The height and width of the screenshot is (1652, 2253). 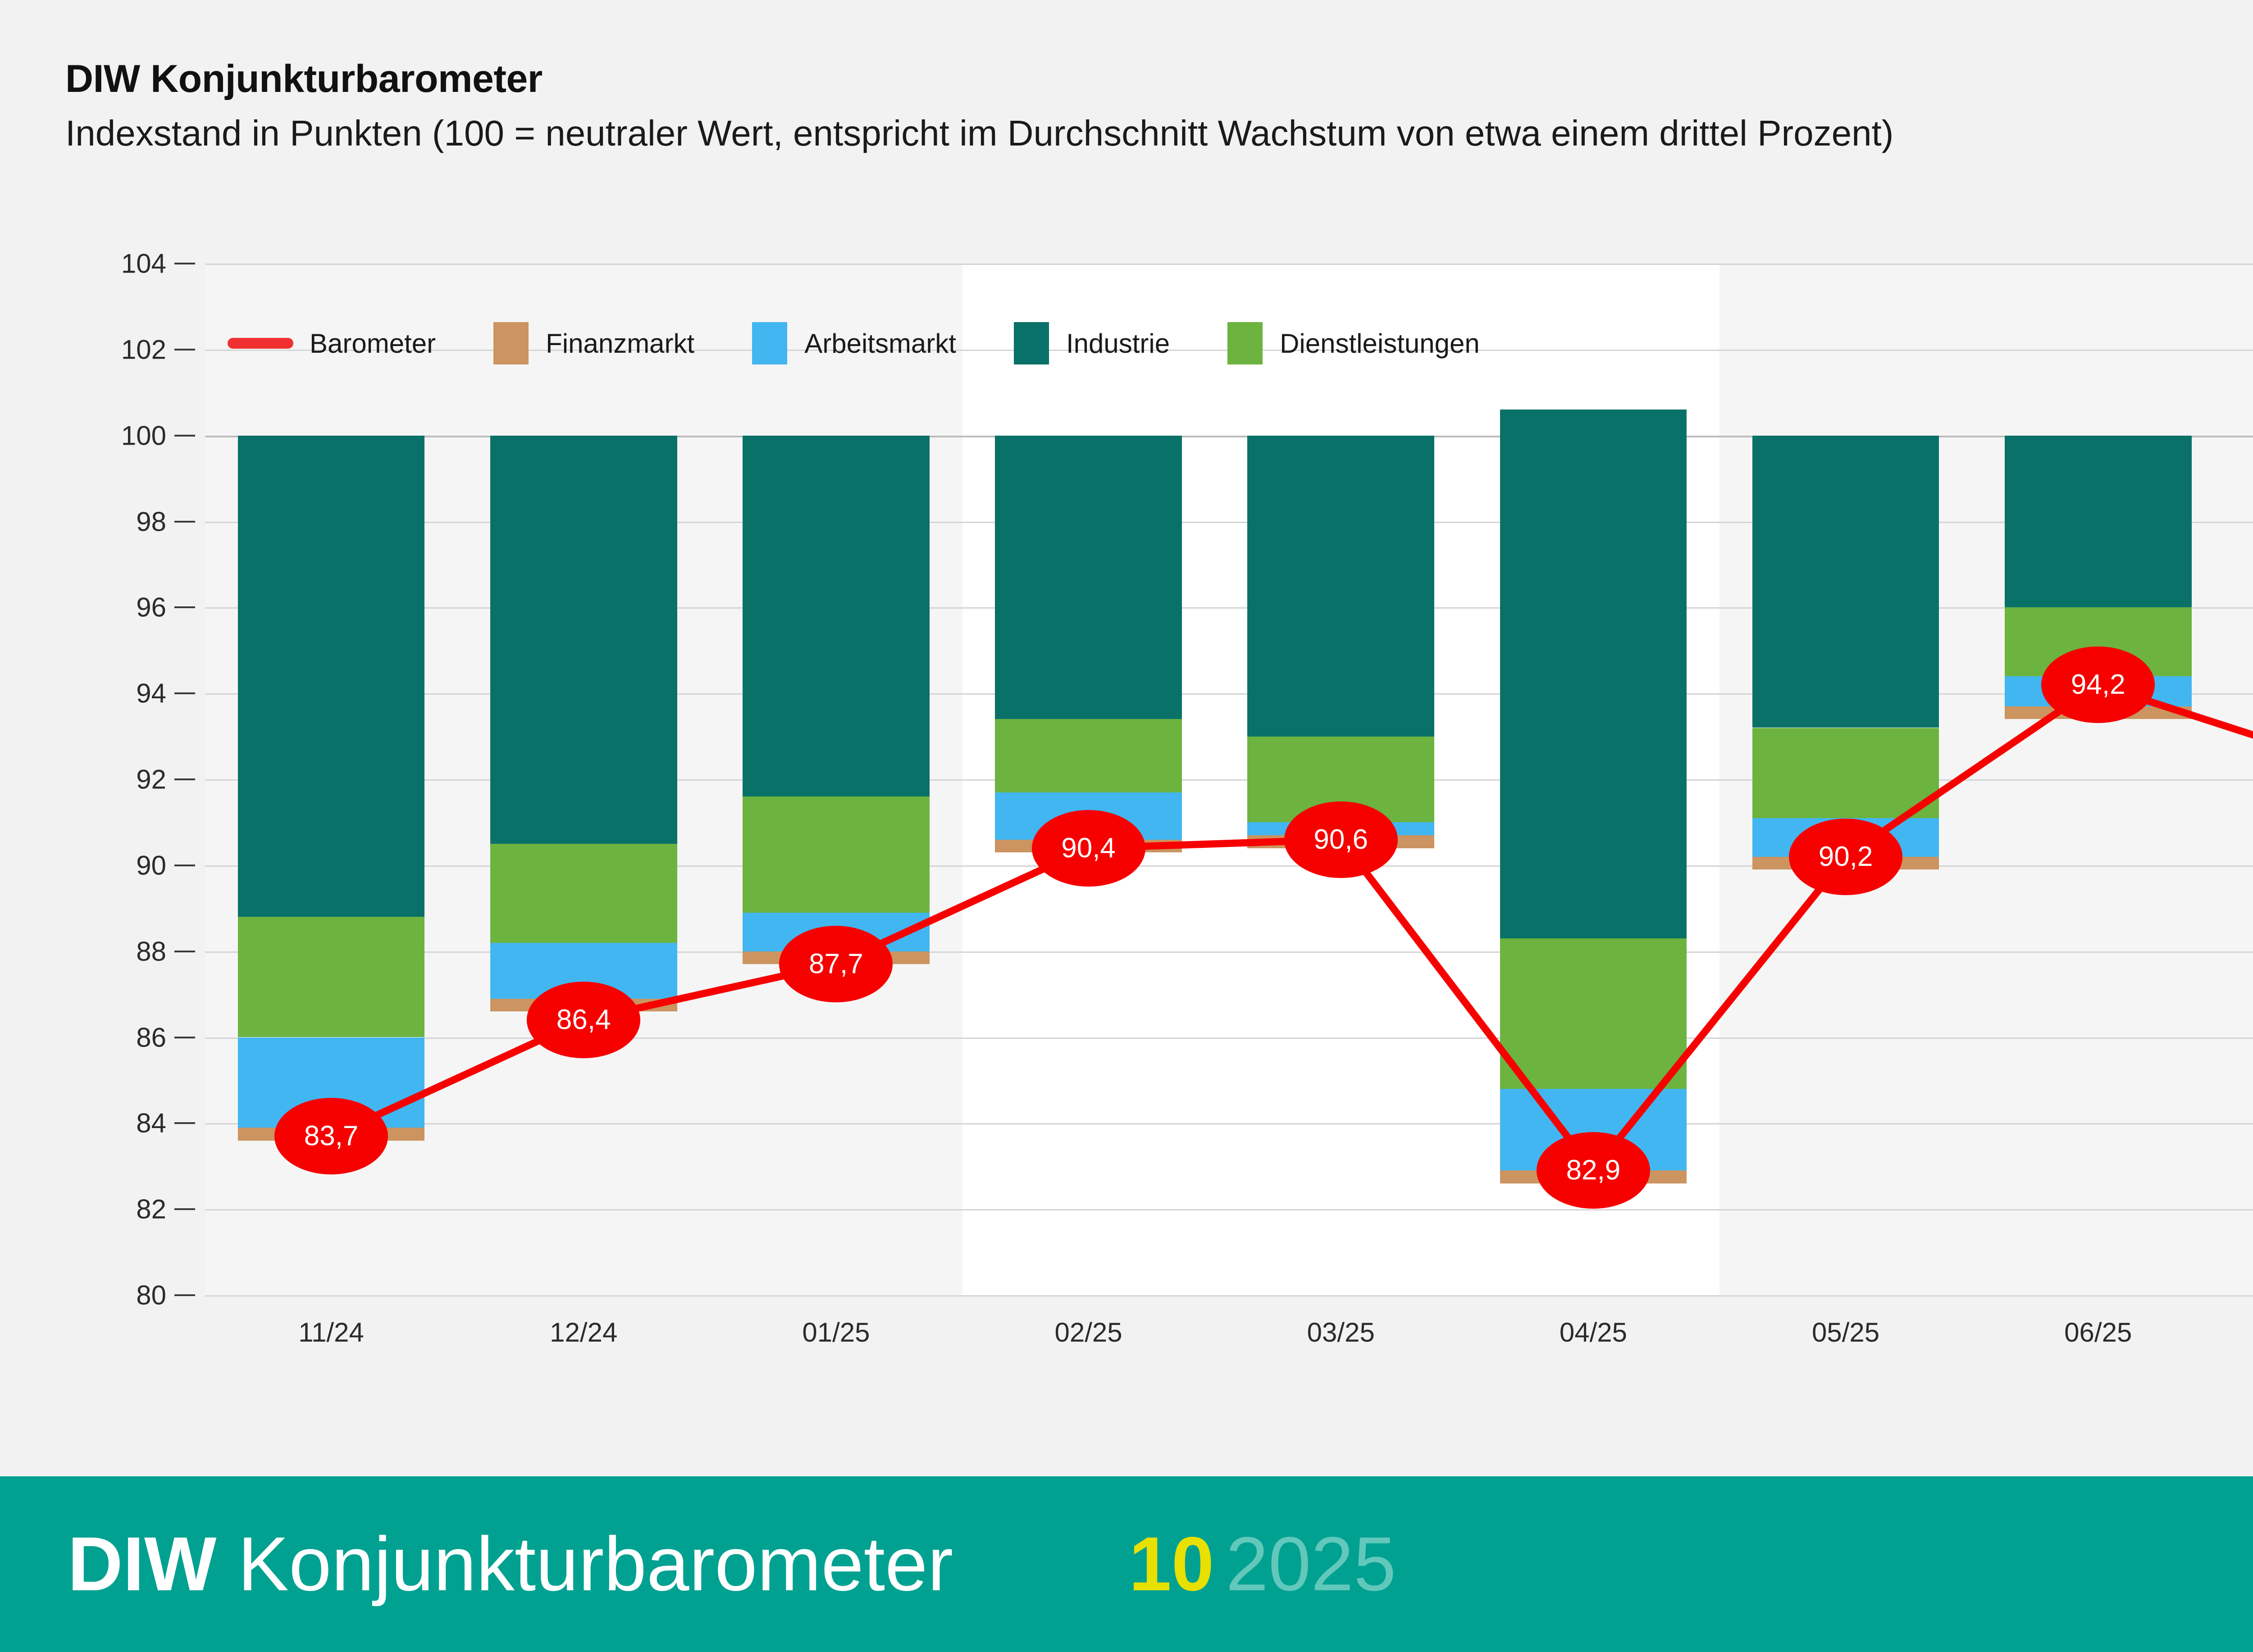 What do you see at coordinates (373, 343) in the screenshot?
I see `legend-label: Barometer` at bounding box center [373, 343].